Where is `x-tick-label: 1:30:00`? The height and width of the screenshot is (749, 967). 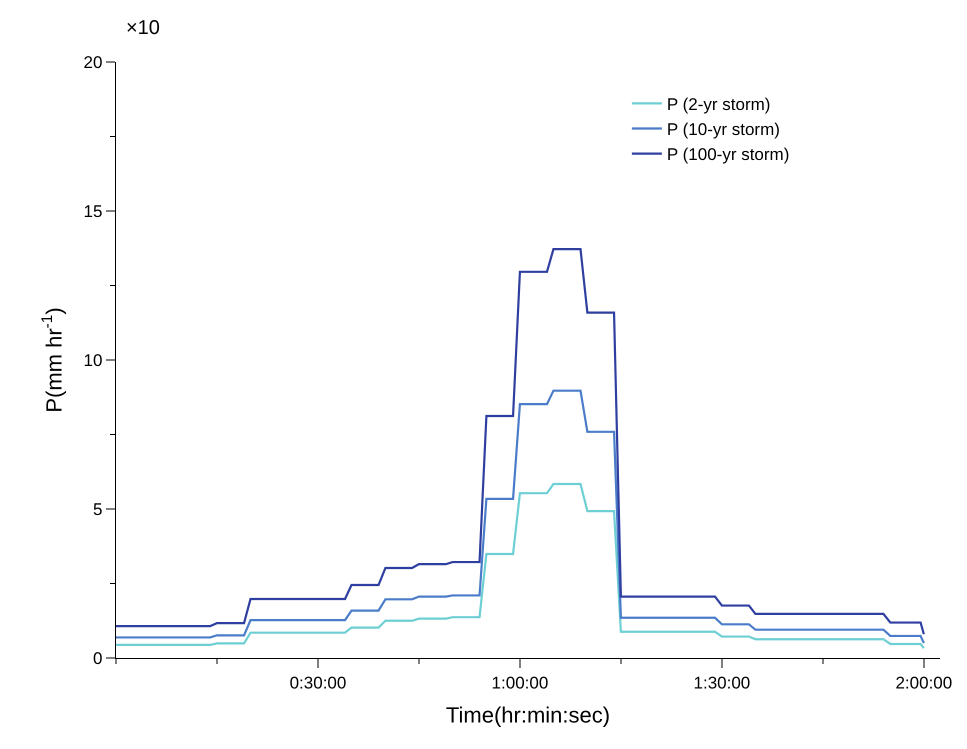 x-tick-label: 1:30:00 is located at coordinates (722, 683).